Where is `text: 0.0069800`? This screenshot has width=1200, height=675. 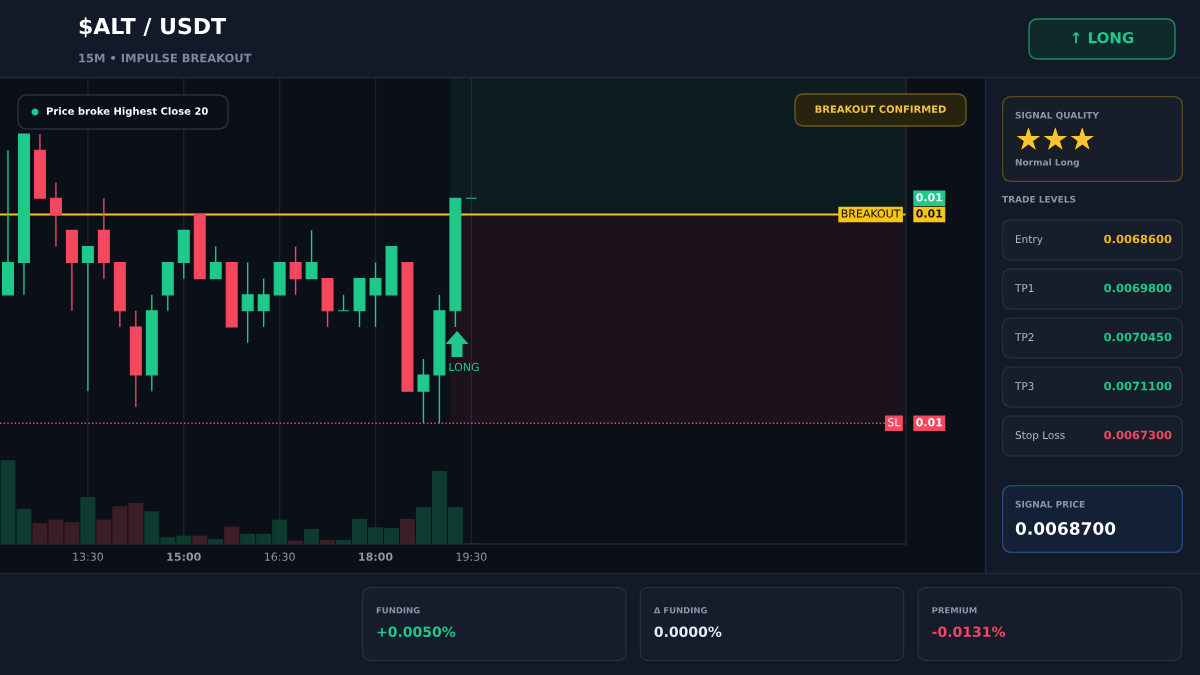
text: 0.0069800 is located at coordinates (1138, 288).